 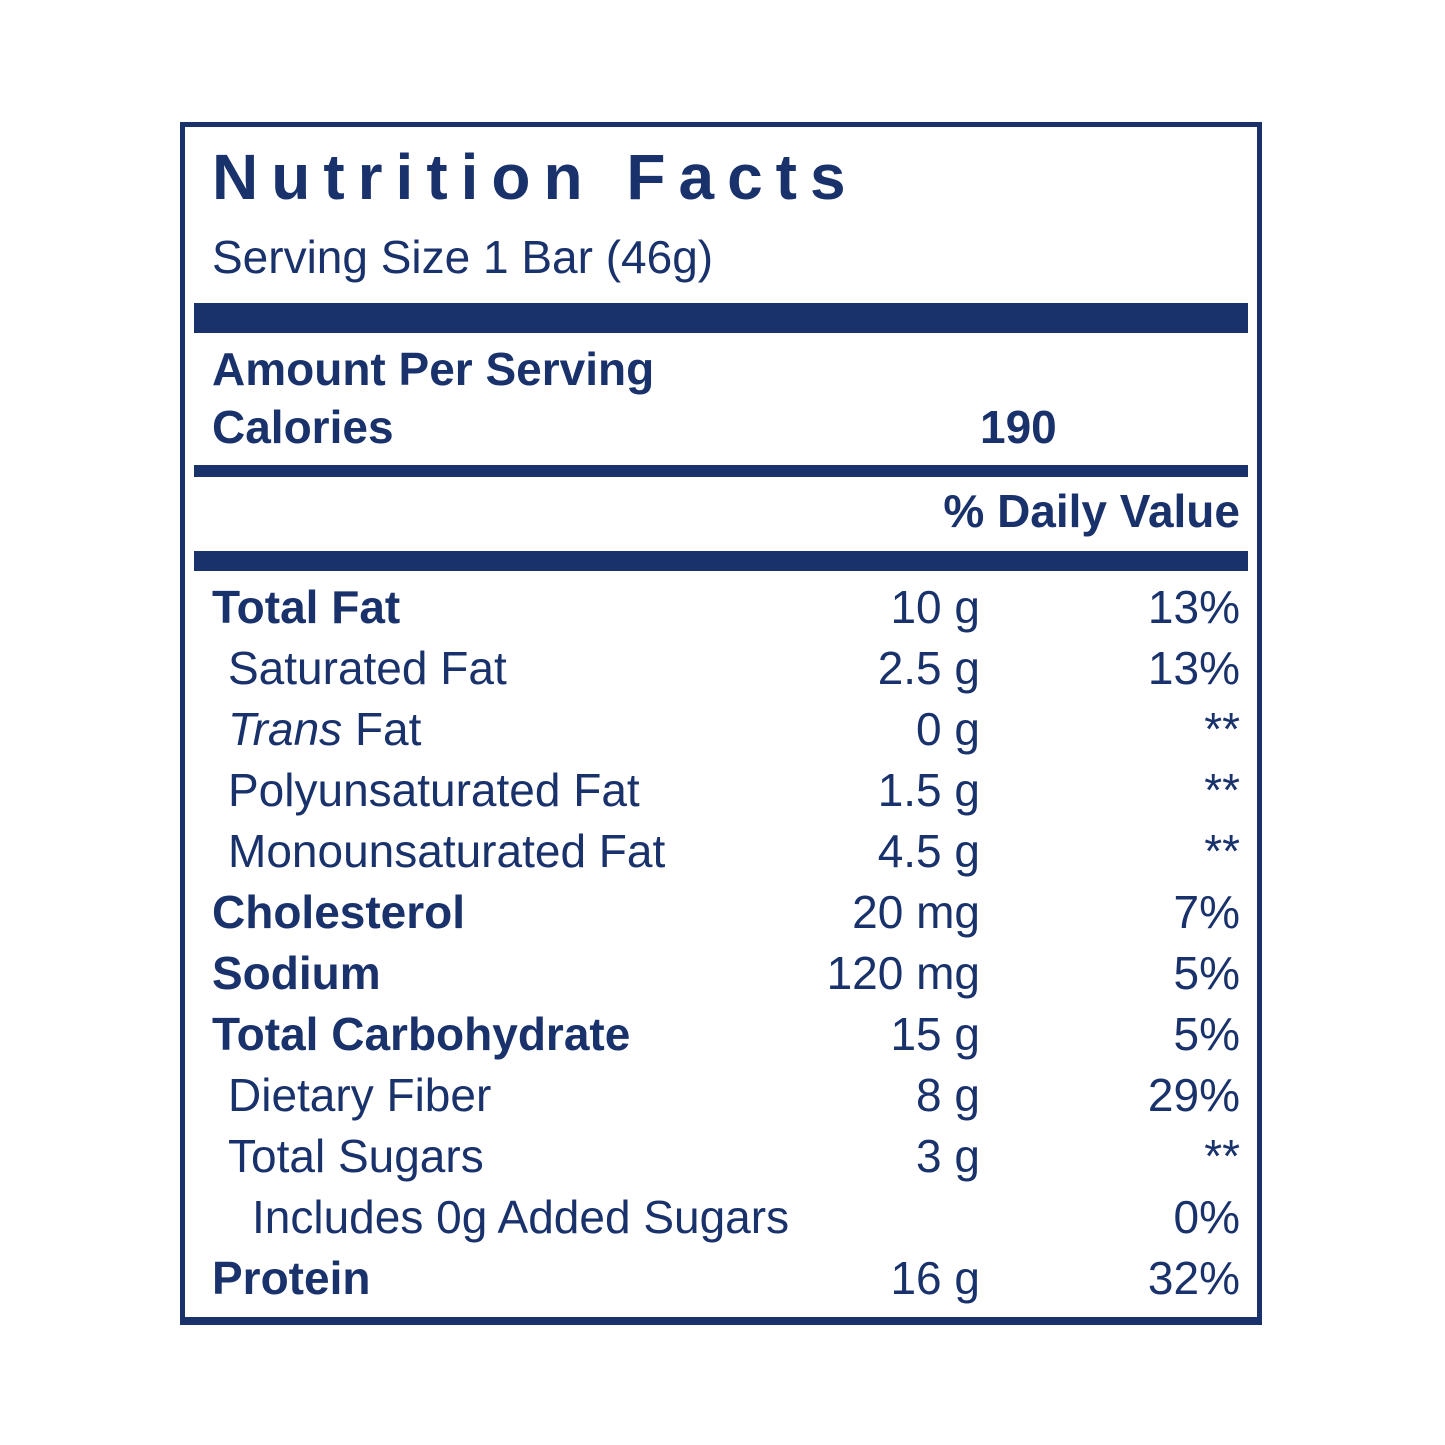 I want to click on nutrient-amount: 120 mg, so click(x=903, y=973).